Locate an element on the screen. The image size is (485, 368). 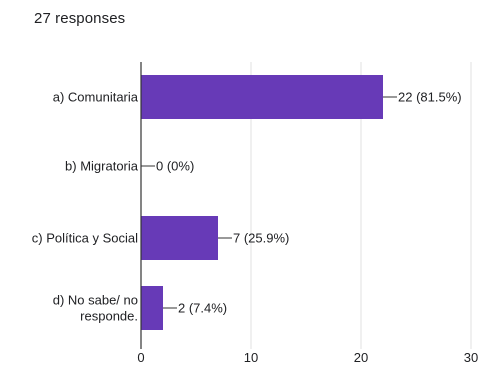
x-tick-label: 20 is located at coordinates (361, 357).